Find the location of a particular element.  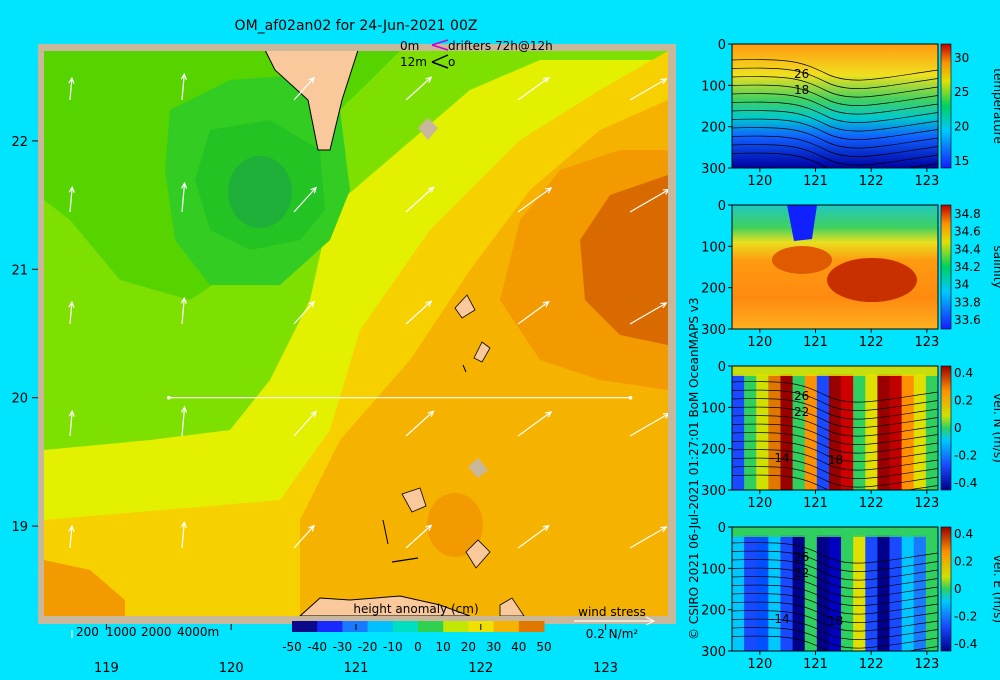

section-colorbar-tick: 34.6 is located at coordinates (967, 232).